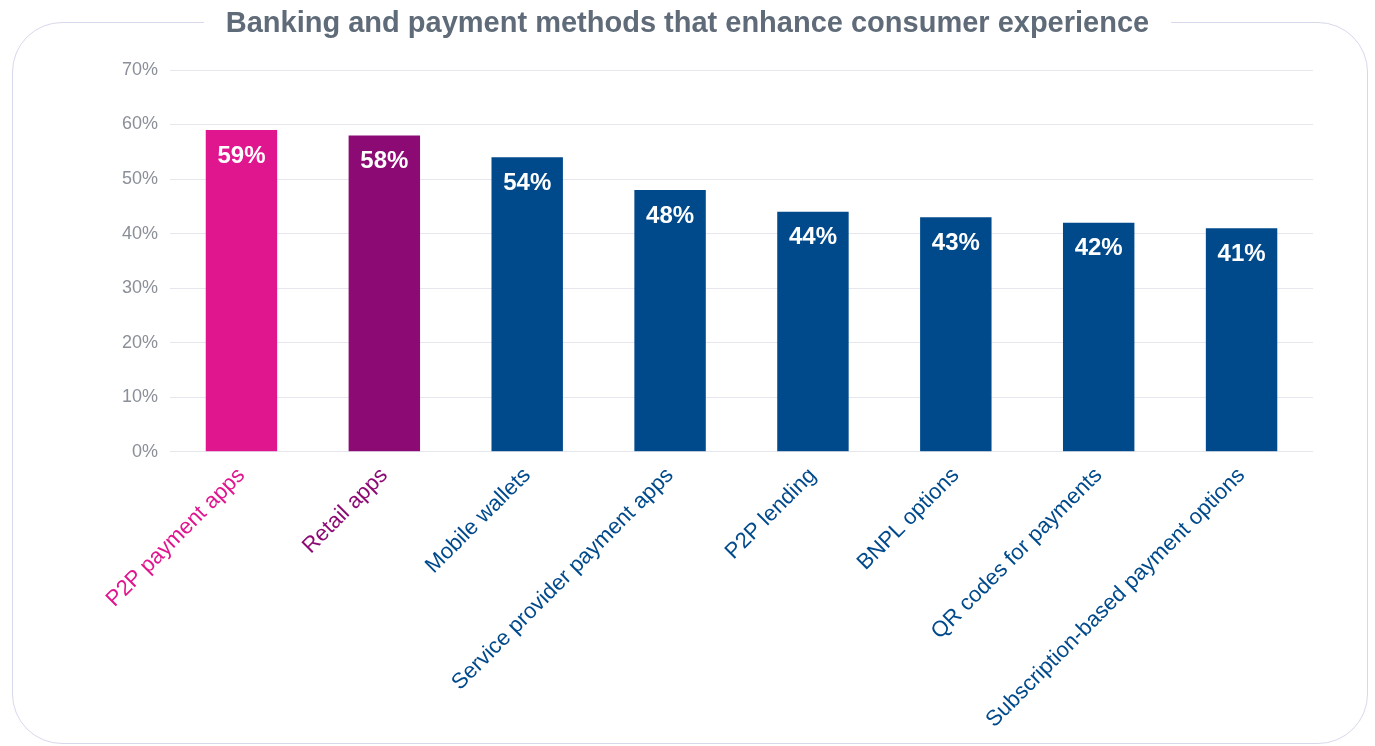 Image resolution: width=1375 pixels, height=746 pixels. What do you see at coordinates (241, 154) in the screenshot?
I see `data-label: 59%` at bounding box center [241, 154].